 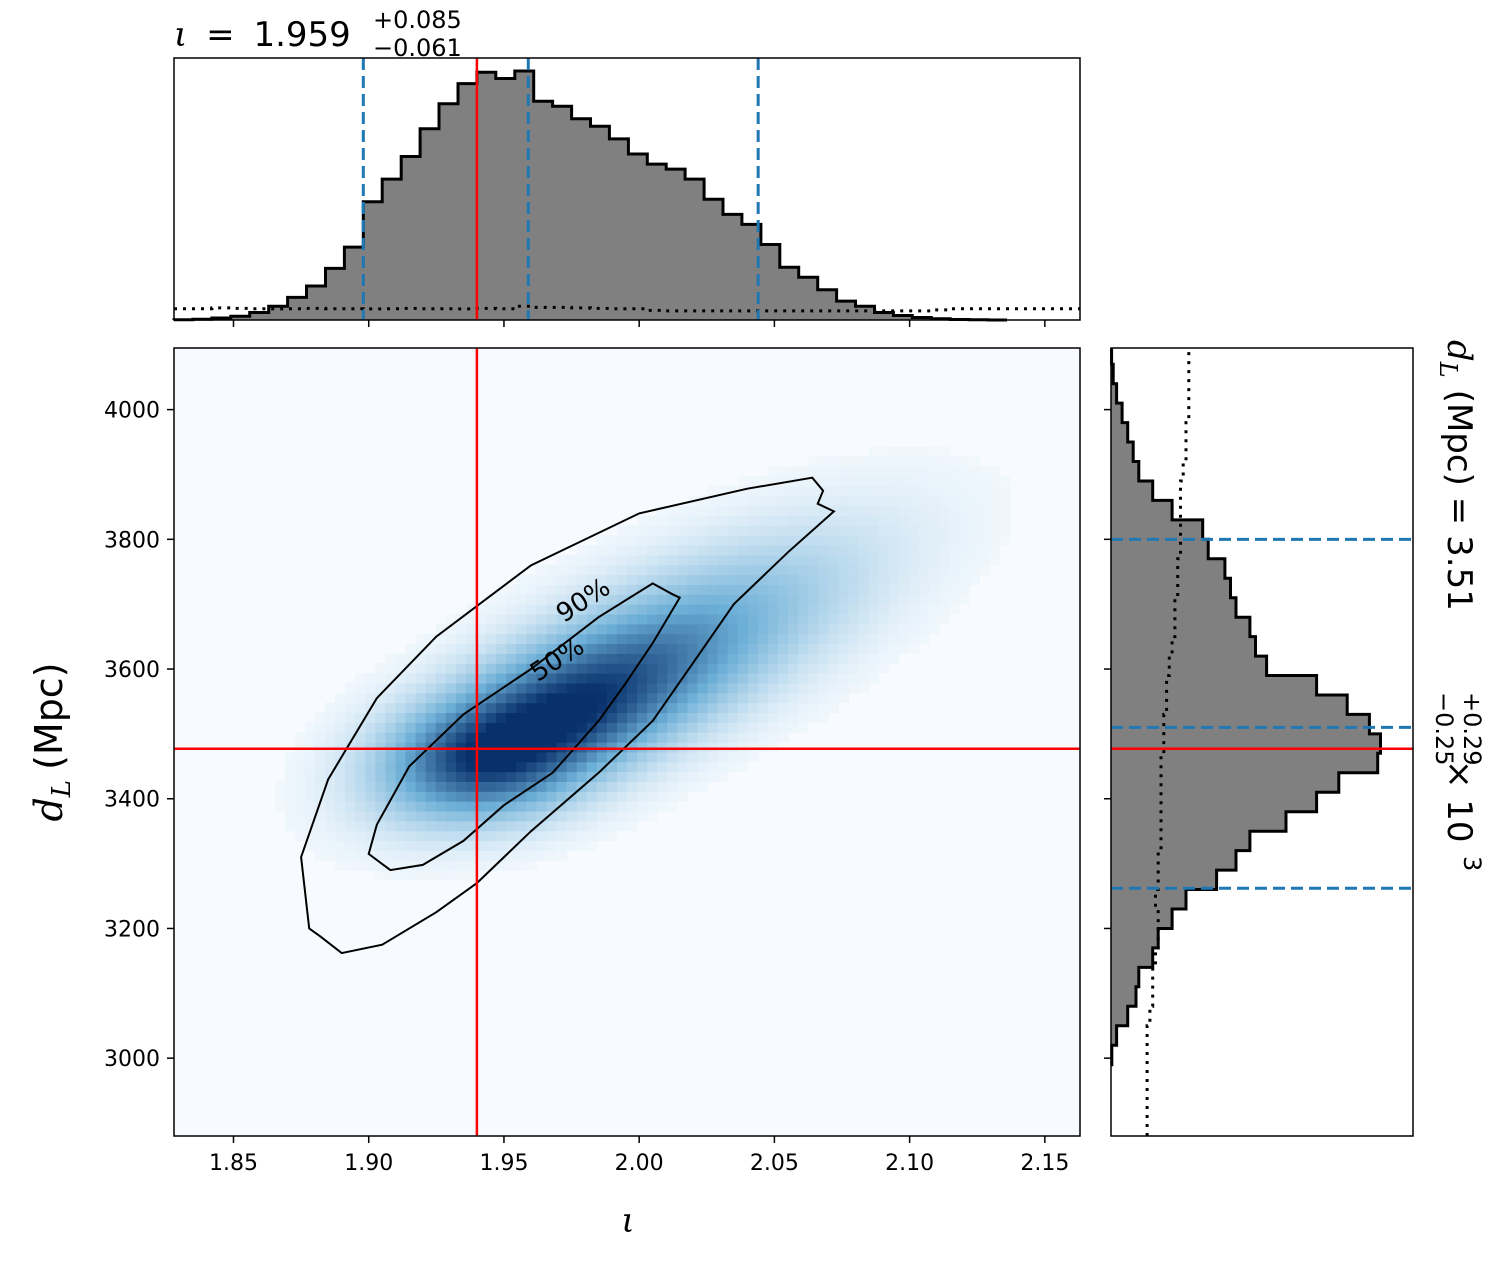 What do you see at coordinates (524, 727) in the screenshot?
I see `contour-50pct` at bounding box center [524, 727].